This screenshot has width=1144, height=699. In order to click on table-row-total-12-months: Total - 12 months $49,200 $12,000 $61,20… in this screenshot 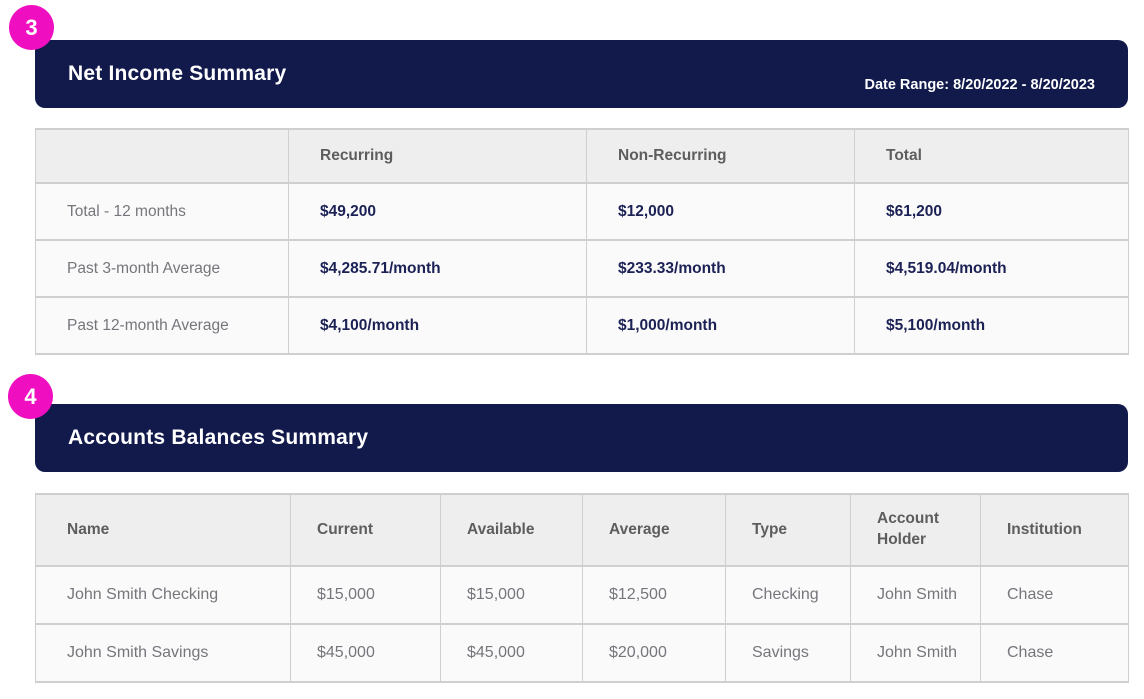, I will do `click(582, 211)`.